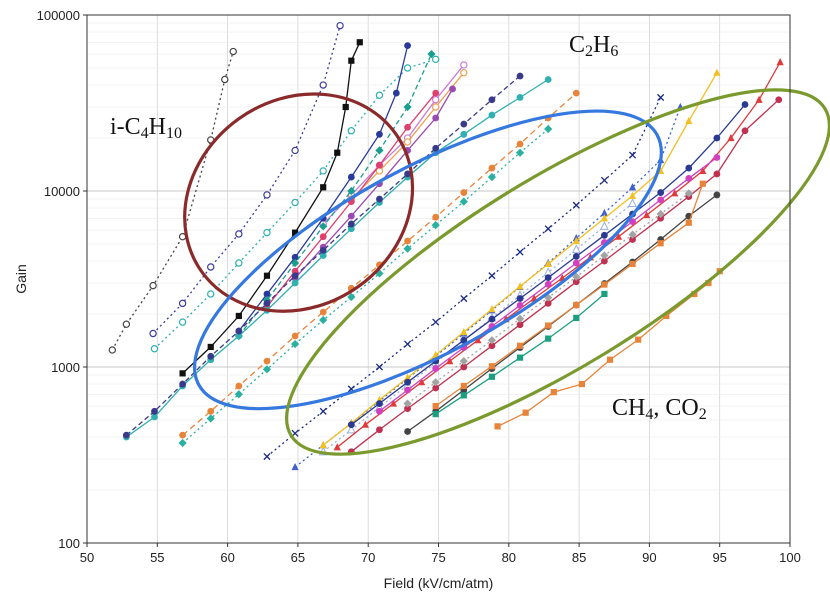  I want to click on group-label-part: H, so click(601, 45).